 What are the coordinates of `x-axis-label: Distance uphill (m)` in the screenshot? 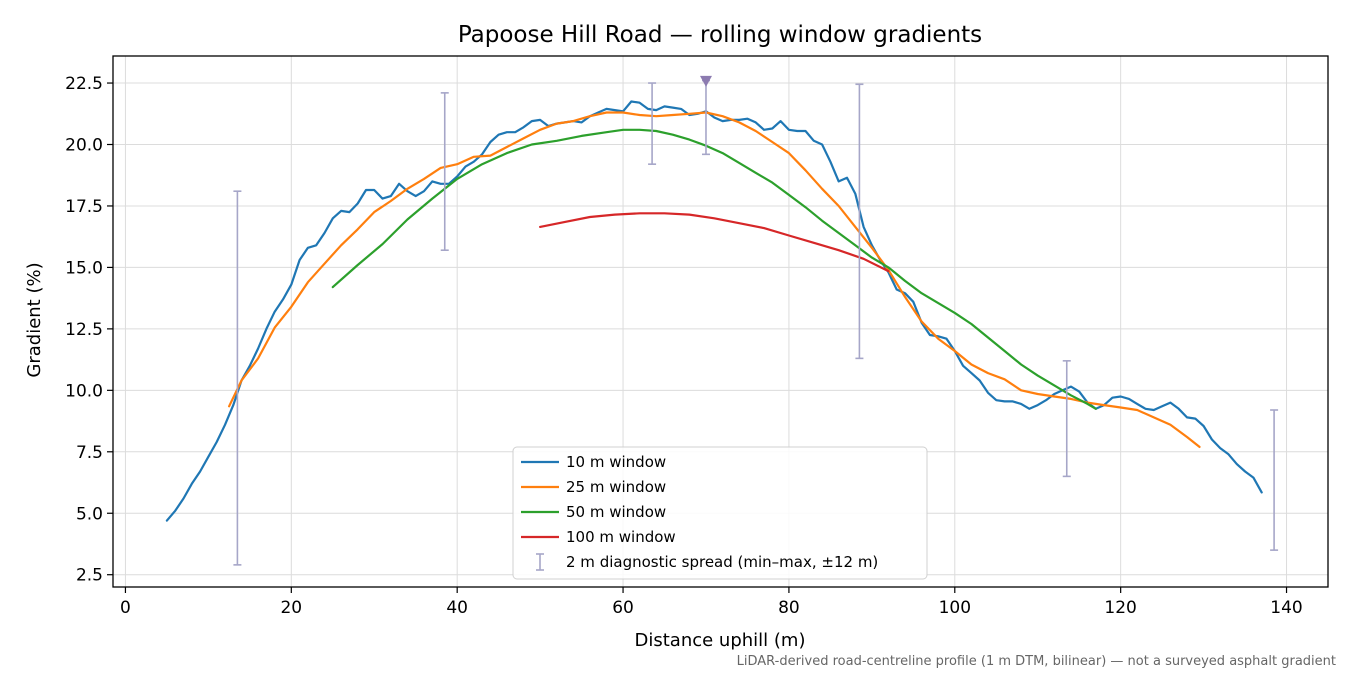 It's located at (720, 640).